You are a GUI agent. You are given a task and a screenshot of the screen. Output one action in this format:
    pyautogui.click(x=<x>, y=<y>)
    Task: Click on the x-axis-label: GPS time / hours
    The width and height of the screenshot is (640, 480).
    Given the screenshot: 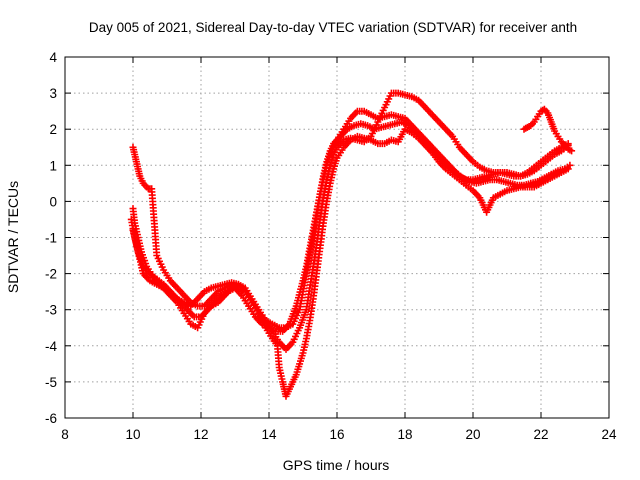 What is the action you would take?
    pyautogui.click(x=336, y=465)
    